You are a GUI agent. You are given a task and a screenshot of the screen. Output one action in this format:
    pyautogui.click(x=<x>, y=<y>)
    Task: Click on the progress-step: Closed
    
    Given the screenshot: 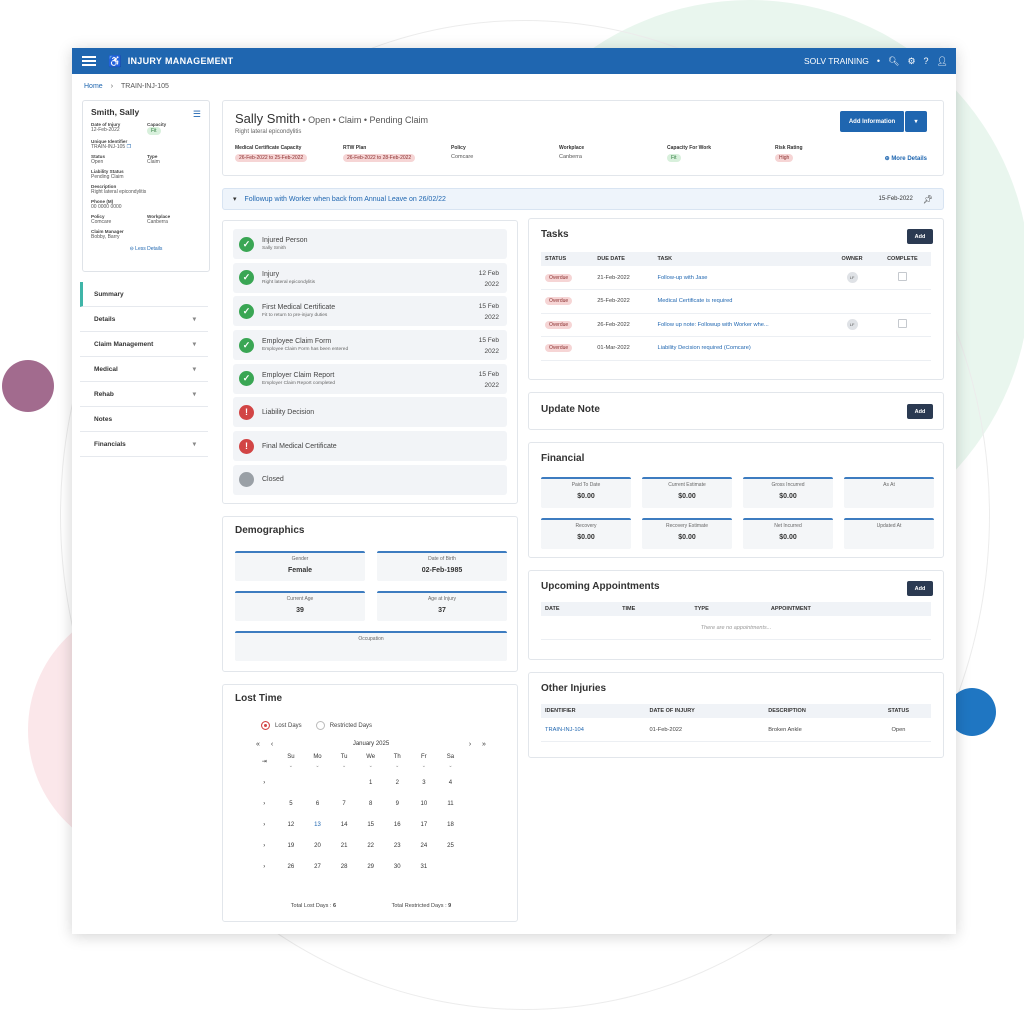 What is the action you would take?
    pyautogui.click(x=370, y=479)
    